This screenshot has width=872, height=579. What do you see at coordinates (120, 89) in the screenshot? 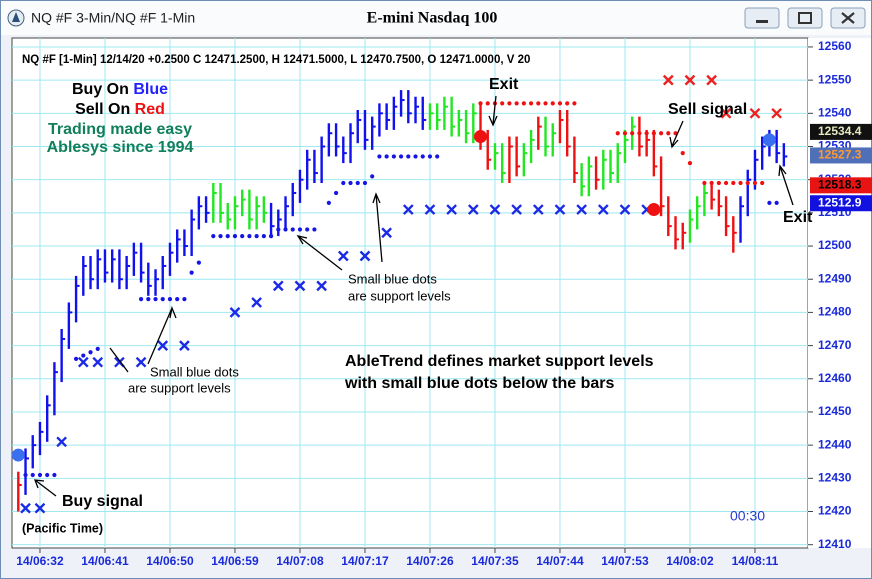
I see `legend-buy: Buy On Blue` at bounding box center [120, 89].